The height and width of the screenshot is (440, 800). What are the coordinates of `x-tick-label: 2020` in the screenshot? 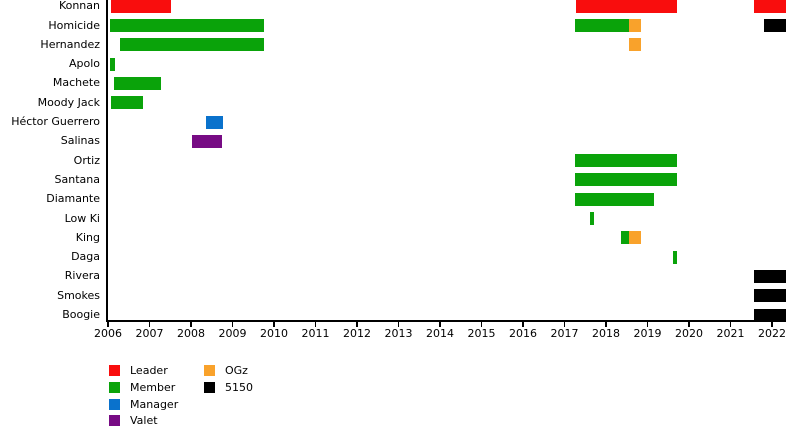 It's located at (689, 333).